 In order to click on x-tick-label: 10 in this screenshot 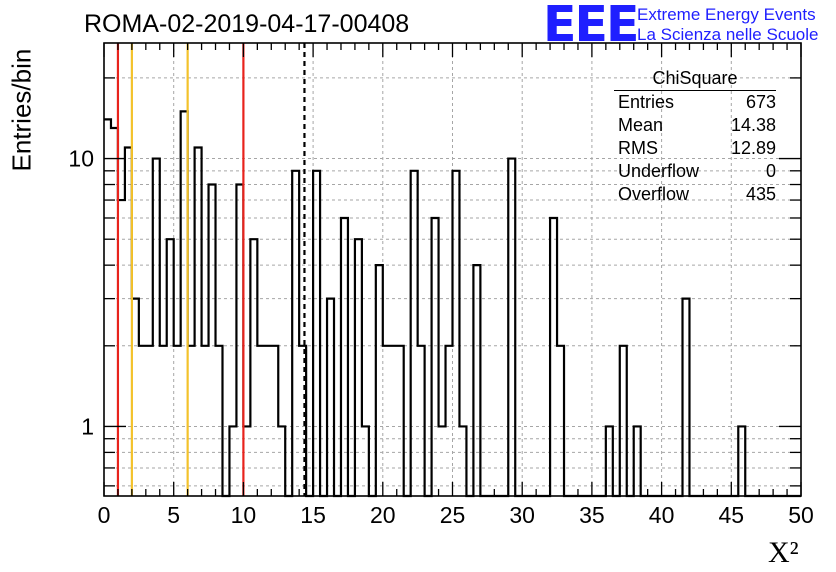, I will do `click(244, 515)`.